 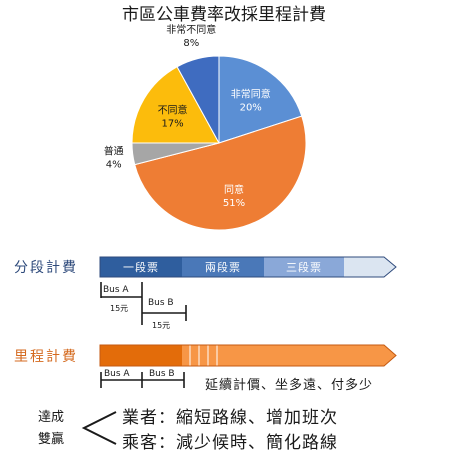 I want to click on win-win-bracket, so click(x=99, y=428).